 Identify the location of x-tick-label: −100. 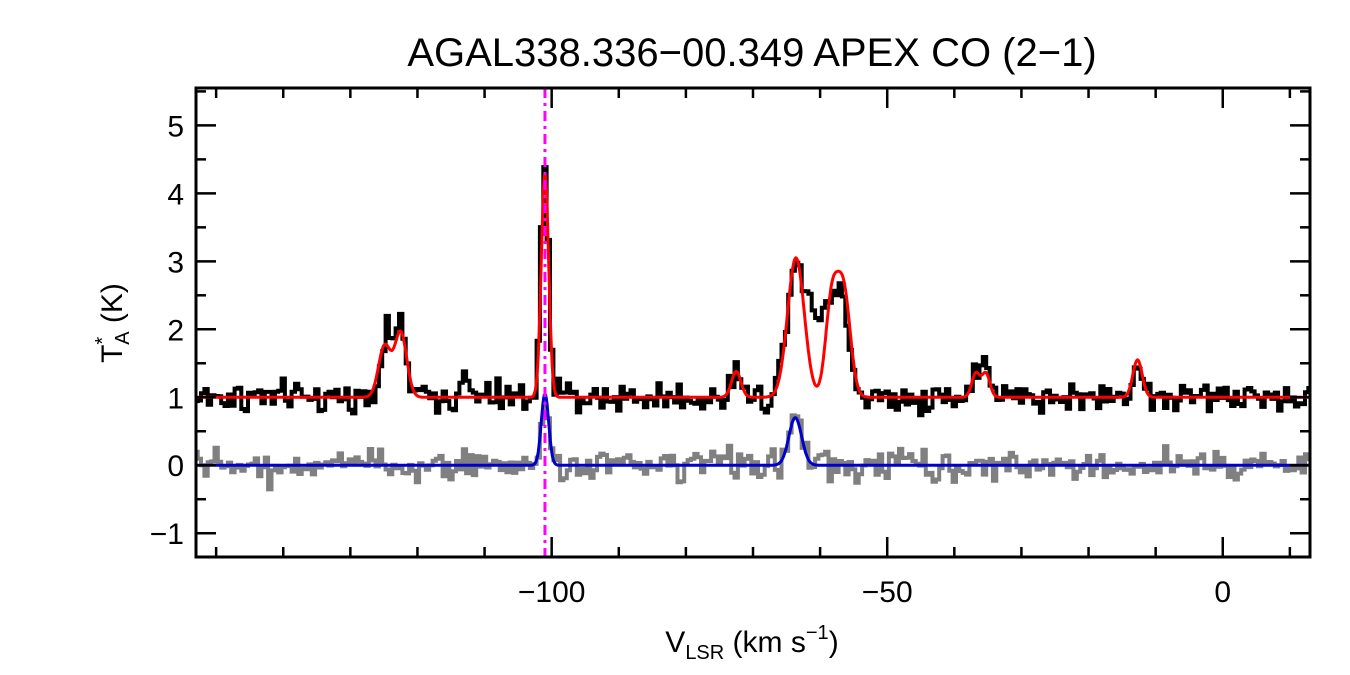
(552, 592).